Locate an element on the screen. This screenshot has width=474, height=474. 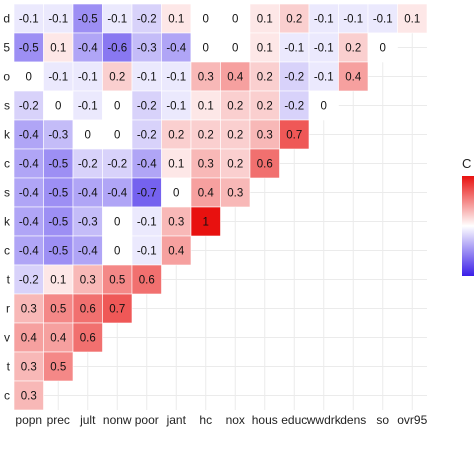
legend-title: C is located at coordinates (466, 163).